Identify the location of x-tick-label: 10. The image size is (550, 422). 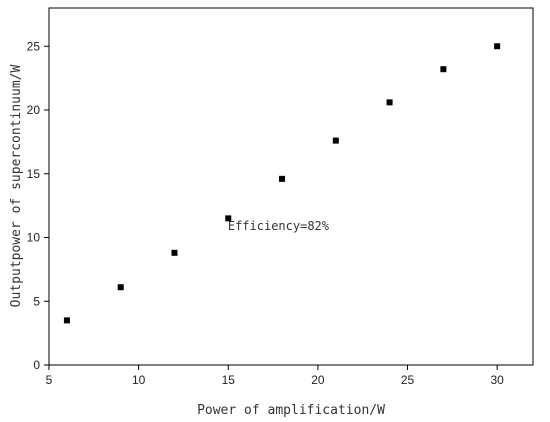
(139, 380).